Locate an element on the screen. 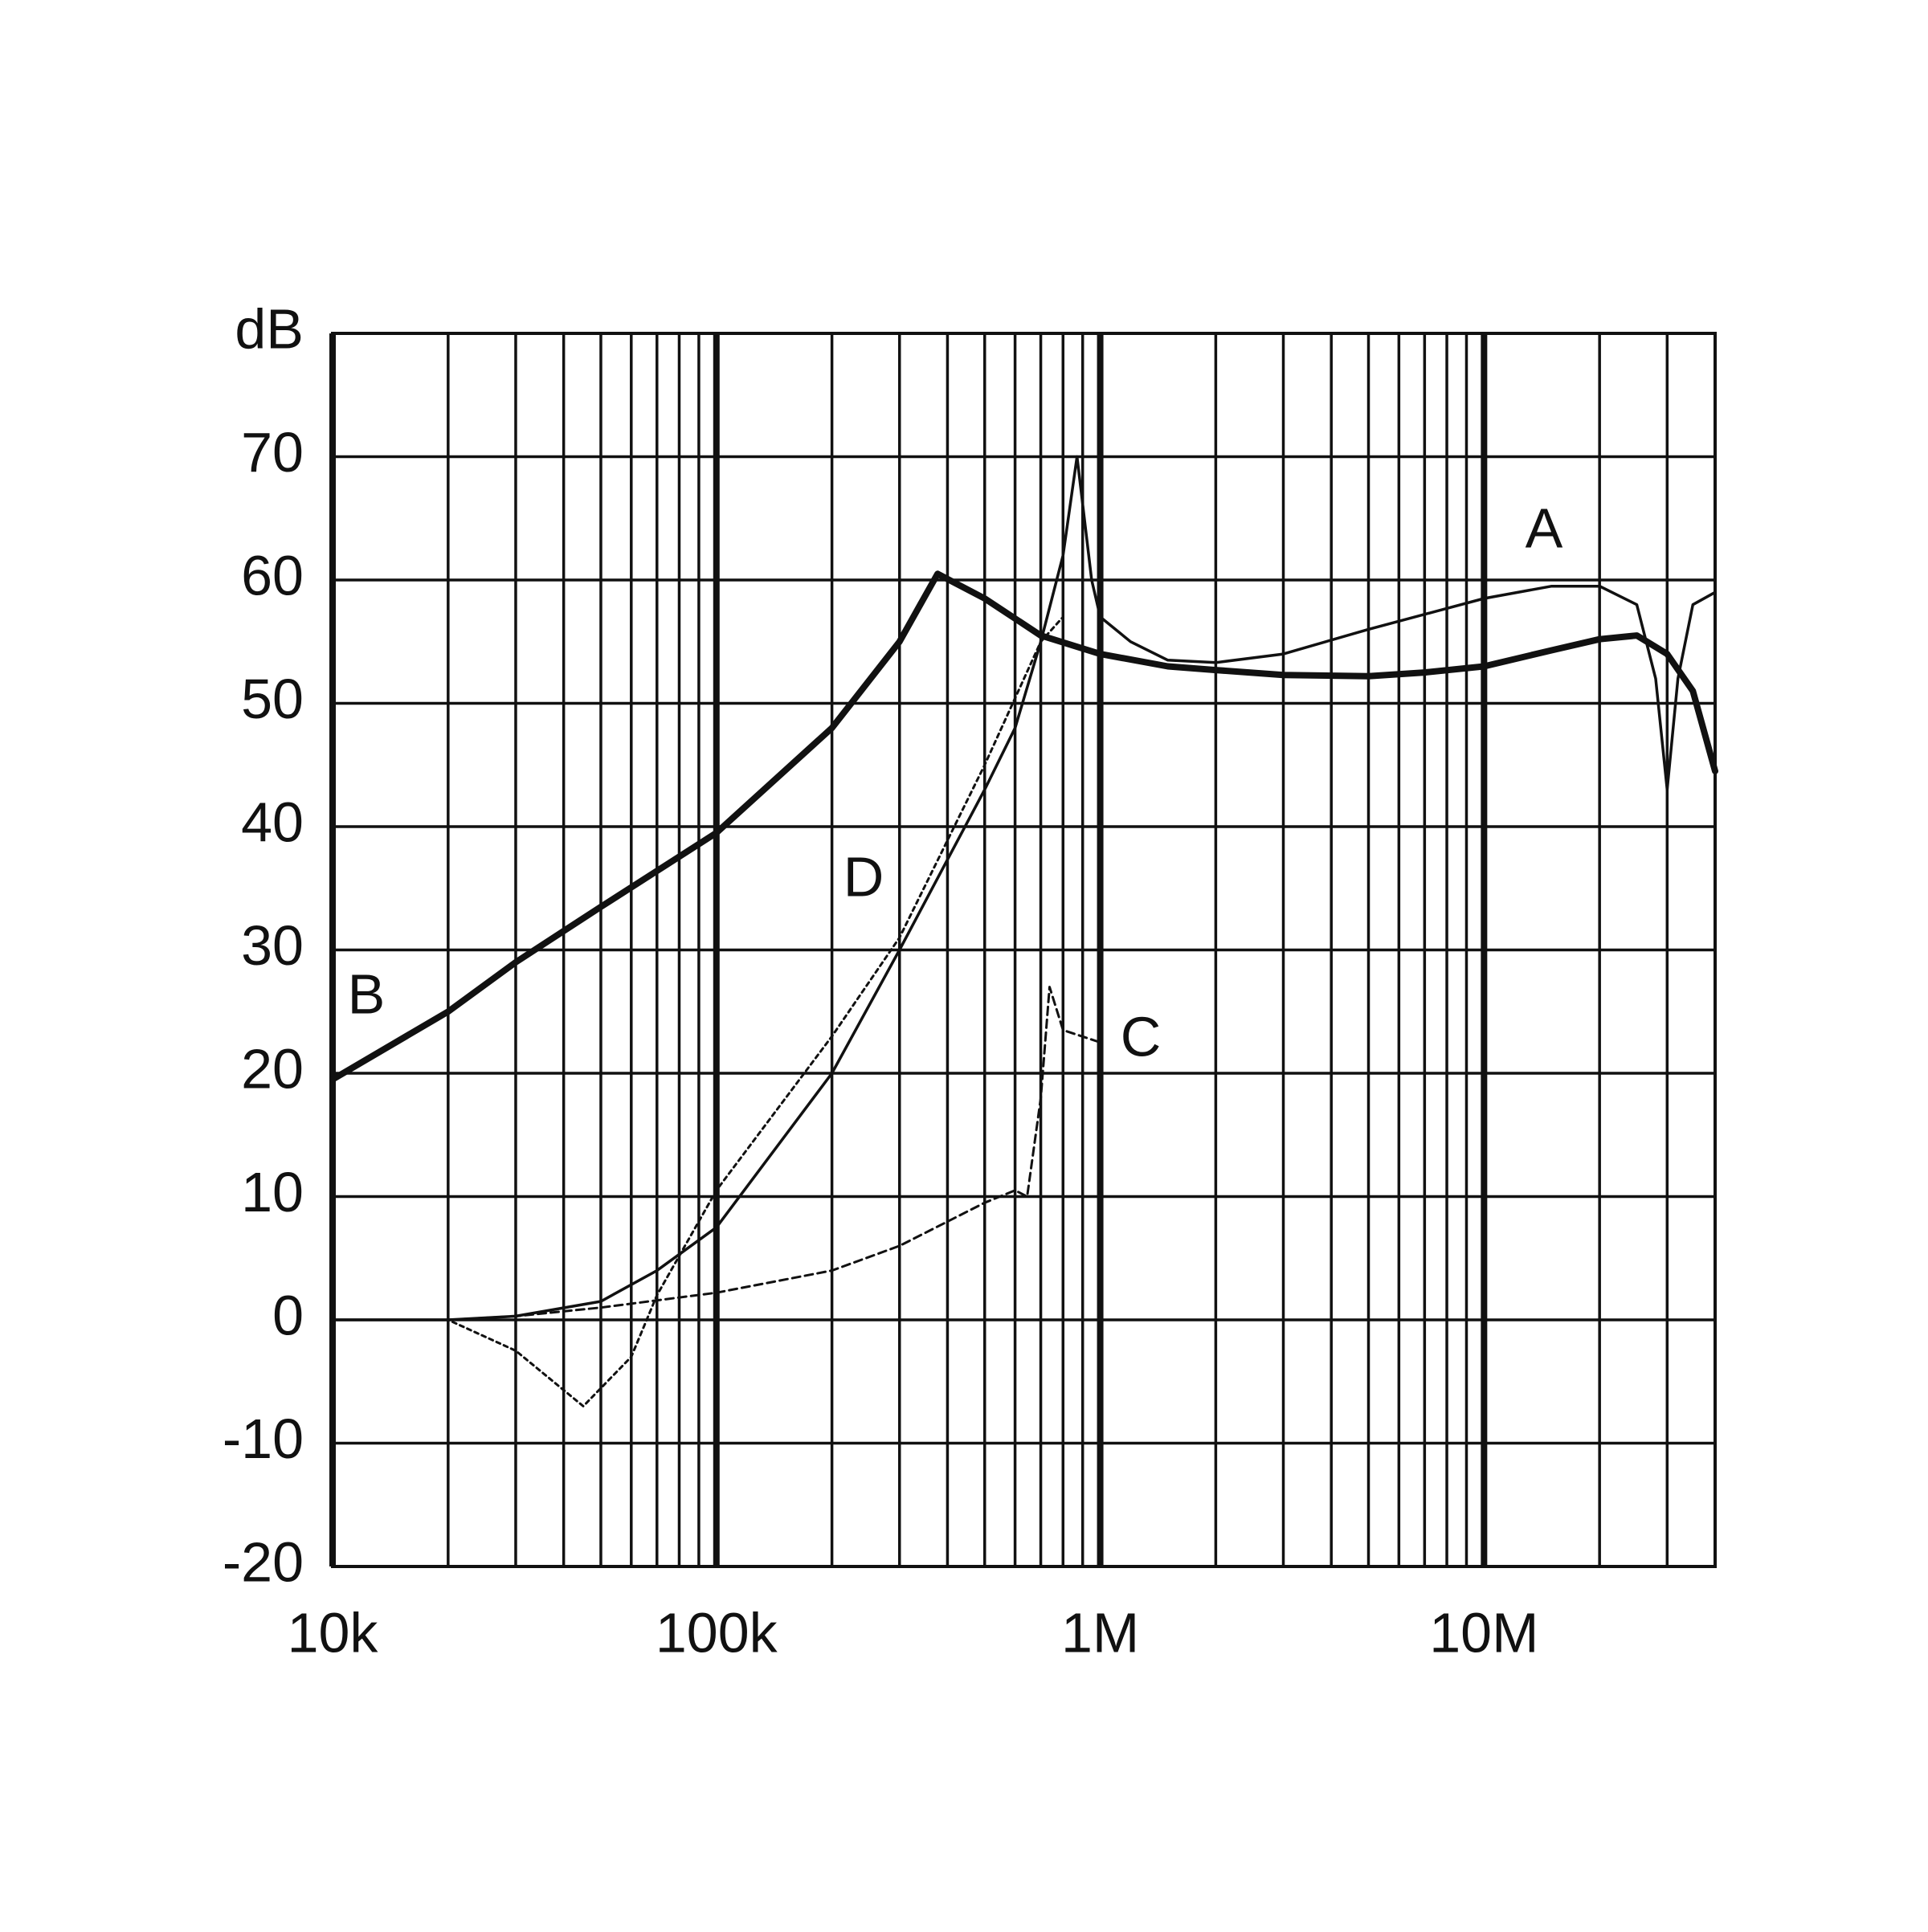 This screenshot has height=1932, width=1928. data-line is located at coordinates (774, 1153).